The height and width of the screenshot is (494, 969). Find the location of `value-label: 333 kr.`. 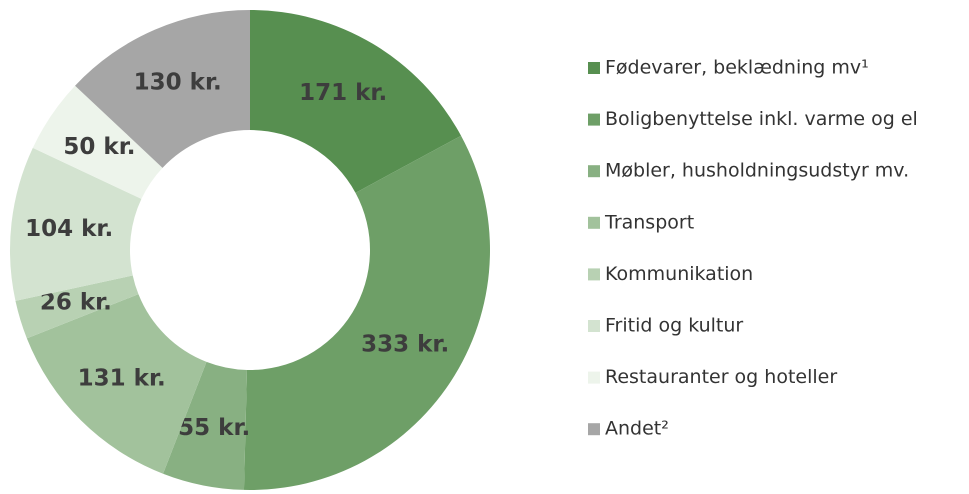

value-label: 333 kr. is located at coordinates (405, 345).